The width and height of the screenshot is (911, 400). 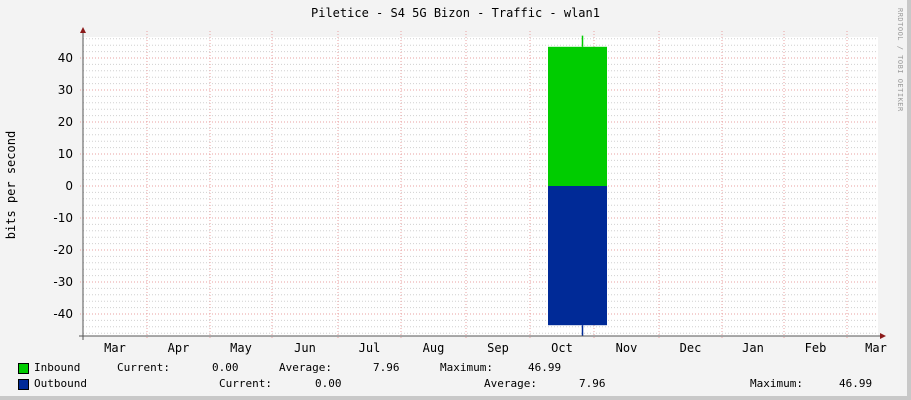 What do you see at coordinates (883, 336) in the screenshot?
I see `x-axis-arrow-icon` at bounding box center [883, 336].